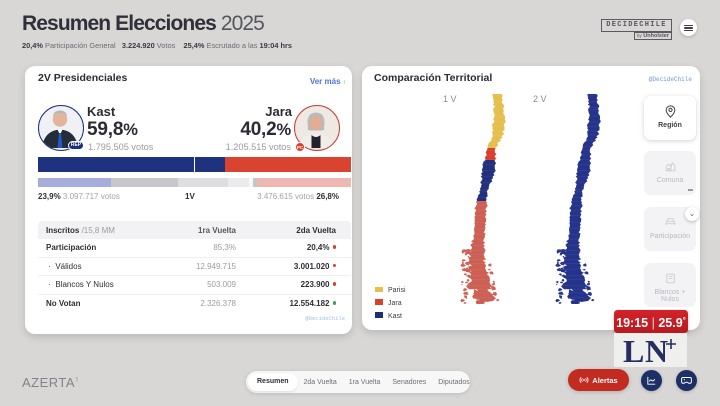 The image size is (720, 406). What do you see at coordinates (656, 350) in the screenshot?
I see `svg-text: N` at bounding box center [656, 350].